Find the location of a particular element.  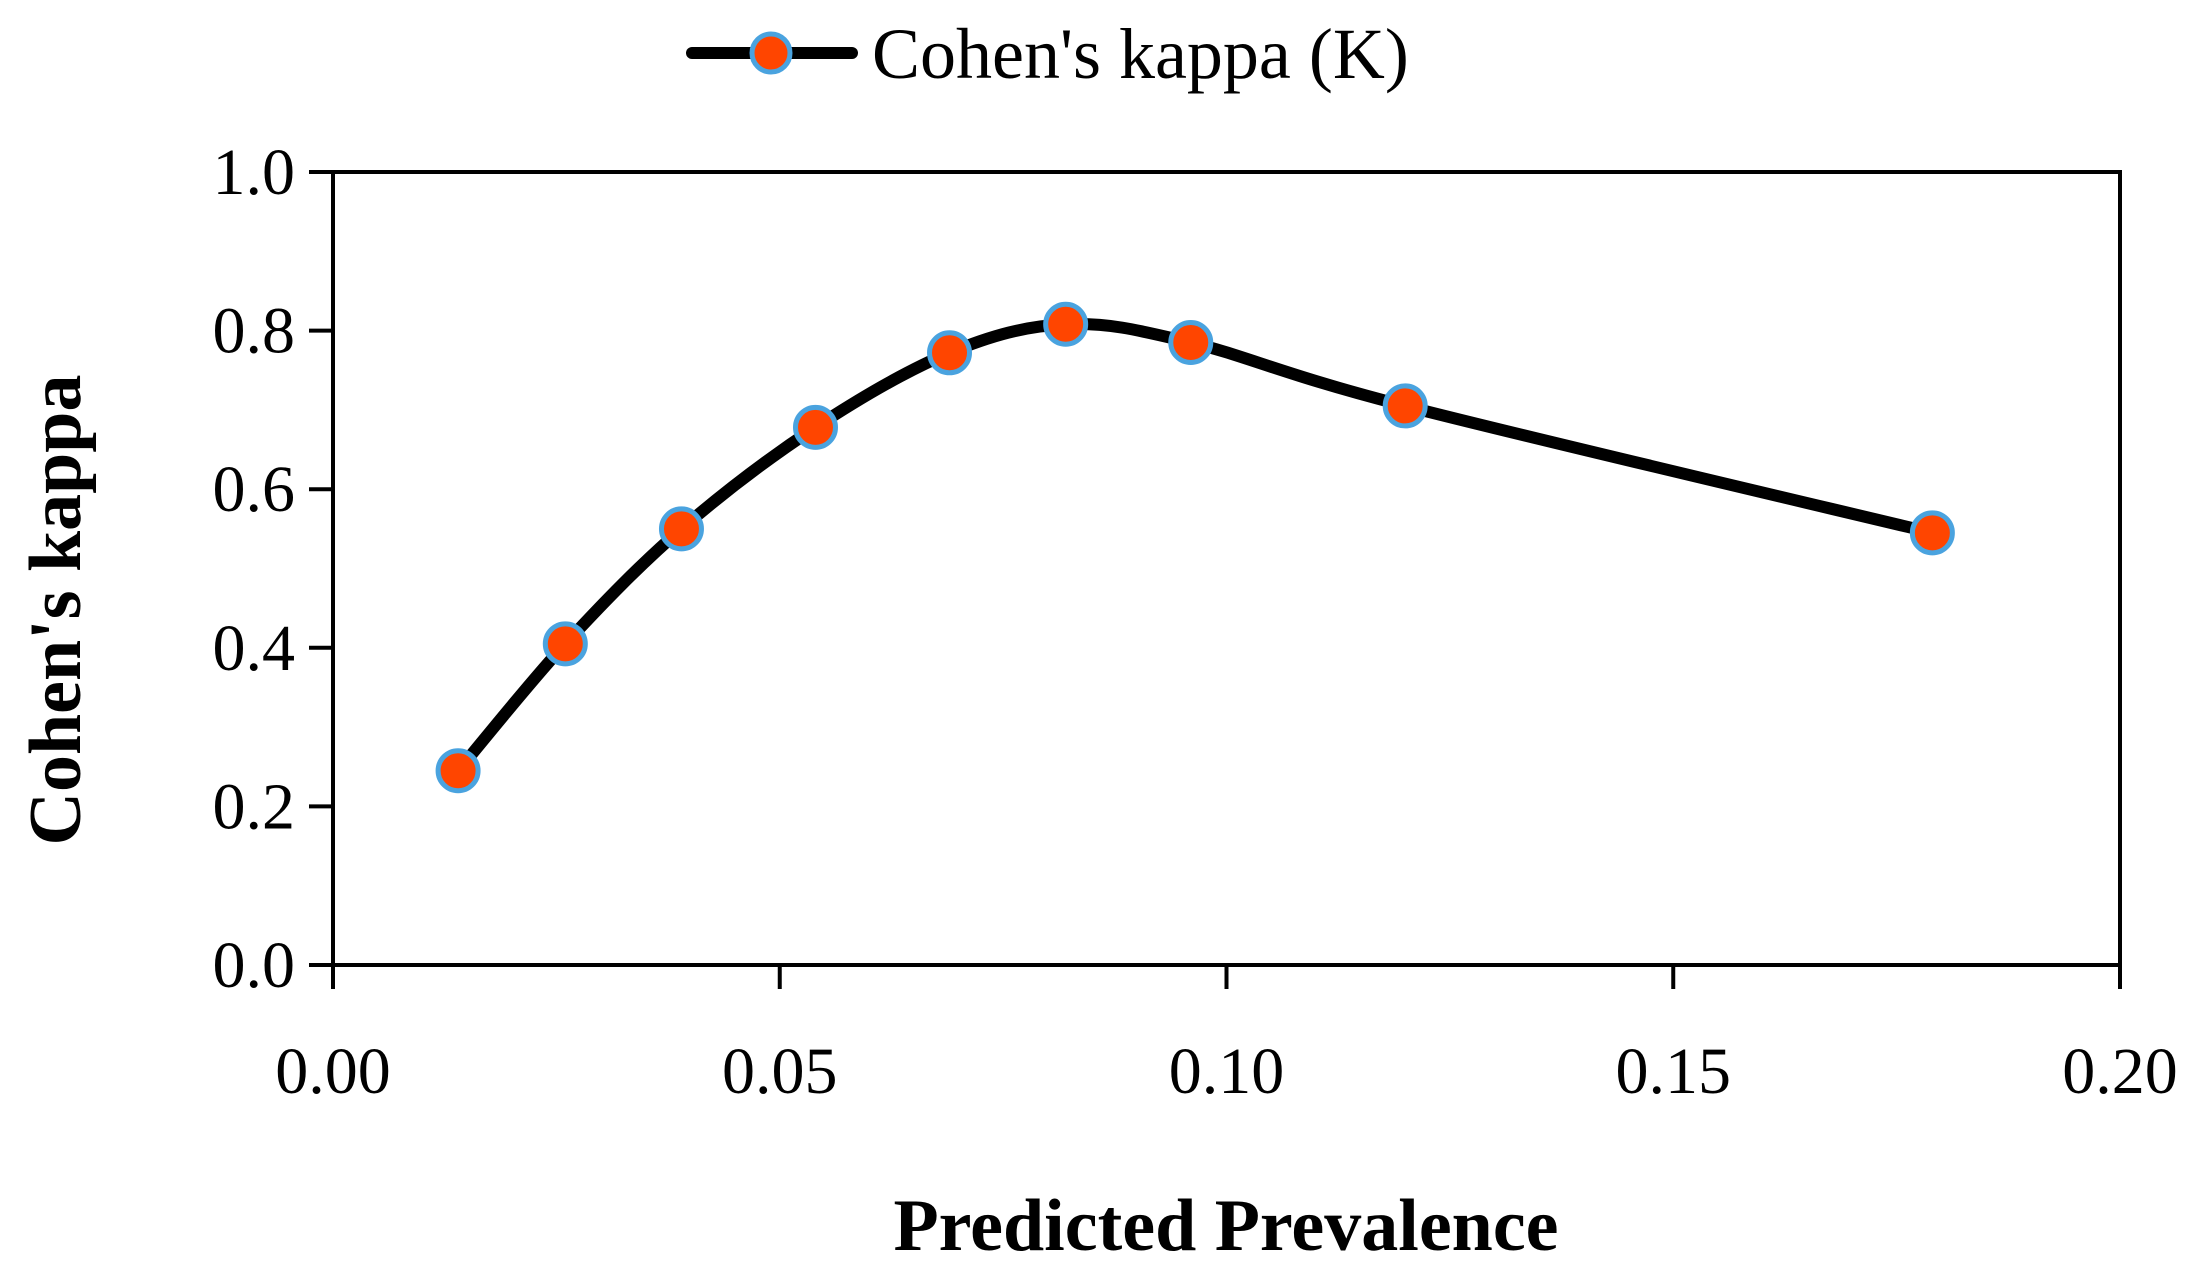

y-tick-label: 0.4 is located at coordinates (254, 648).